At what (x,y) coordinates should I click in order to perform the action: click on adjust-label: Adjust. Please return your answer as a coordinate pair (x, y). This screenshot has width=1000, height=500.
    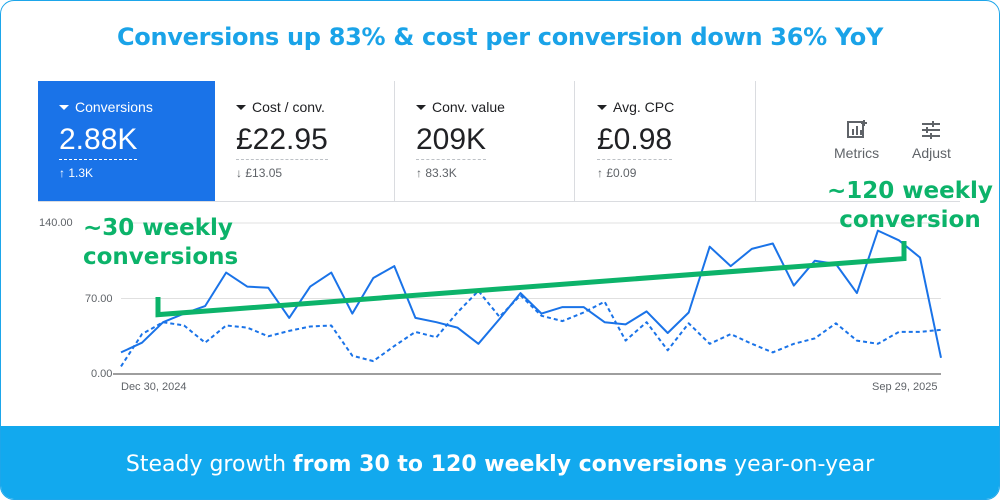
    Looking at the image, I should click on (931, 153).